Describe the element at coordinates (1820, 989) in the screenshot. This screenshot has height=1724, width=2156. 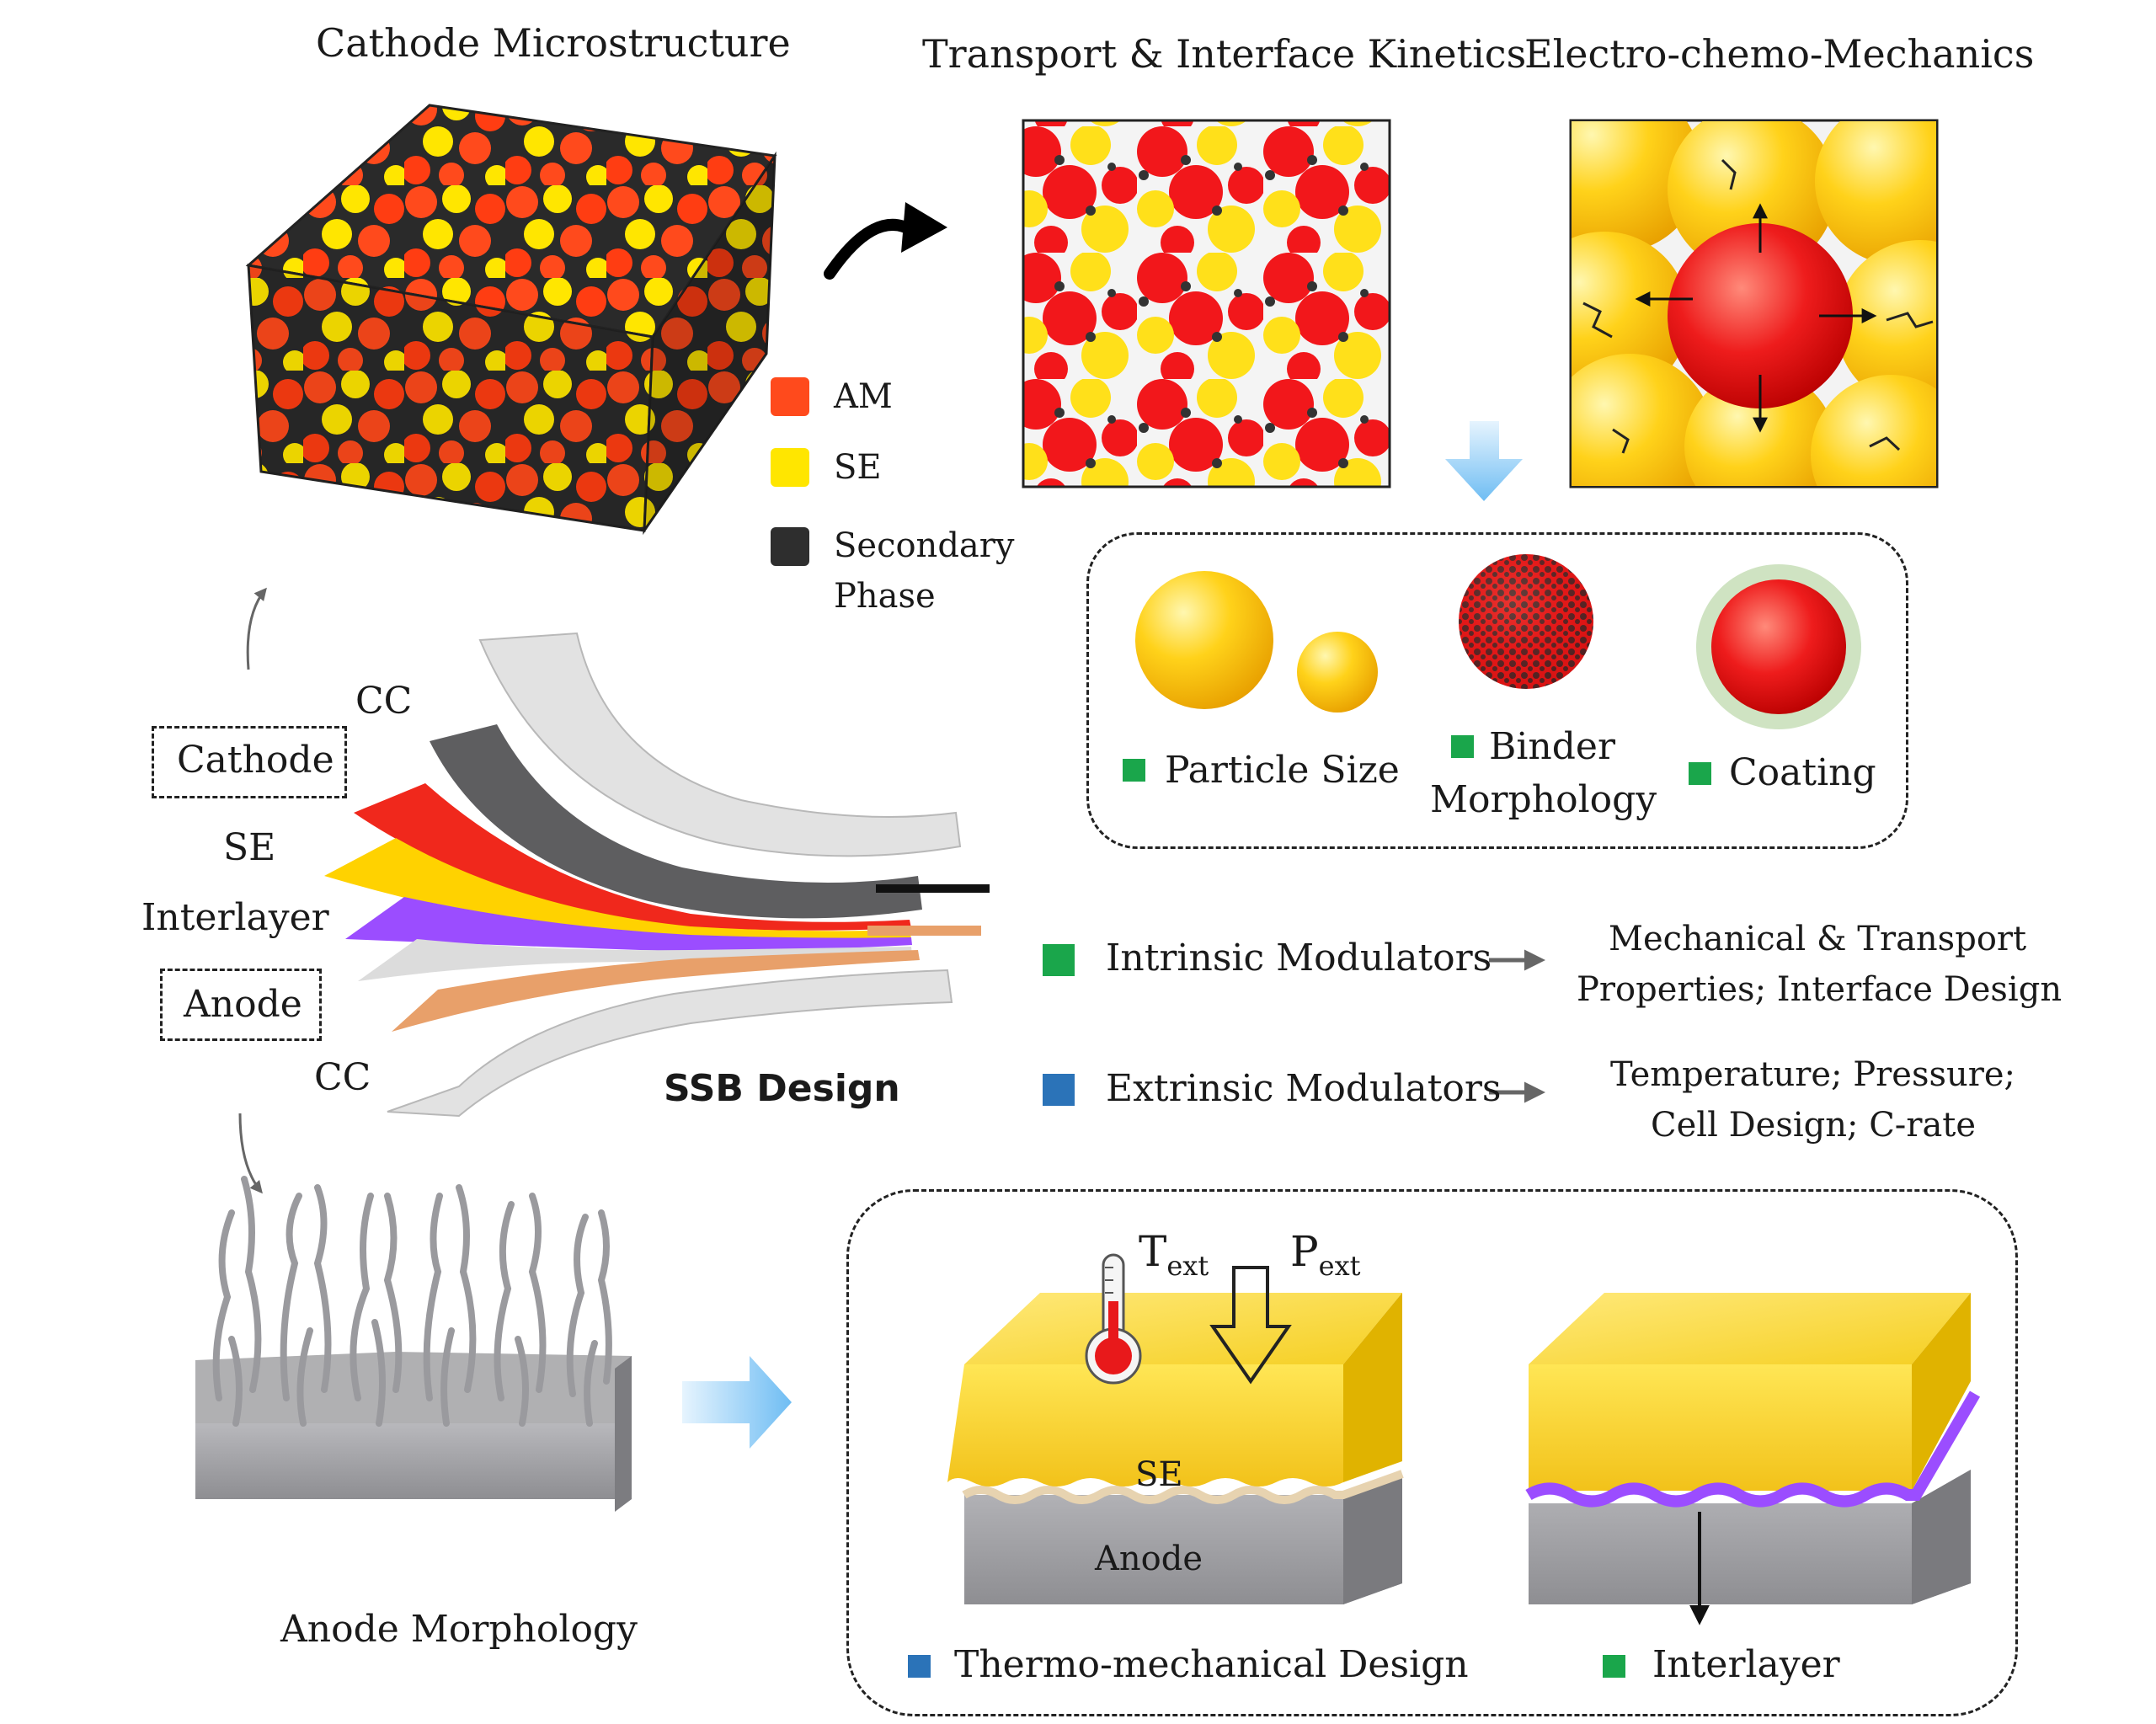
I see `intrinsic-desc-2: Properties; Interface Design` at that location.